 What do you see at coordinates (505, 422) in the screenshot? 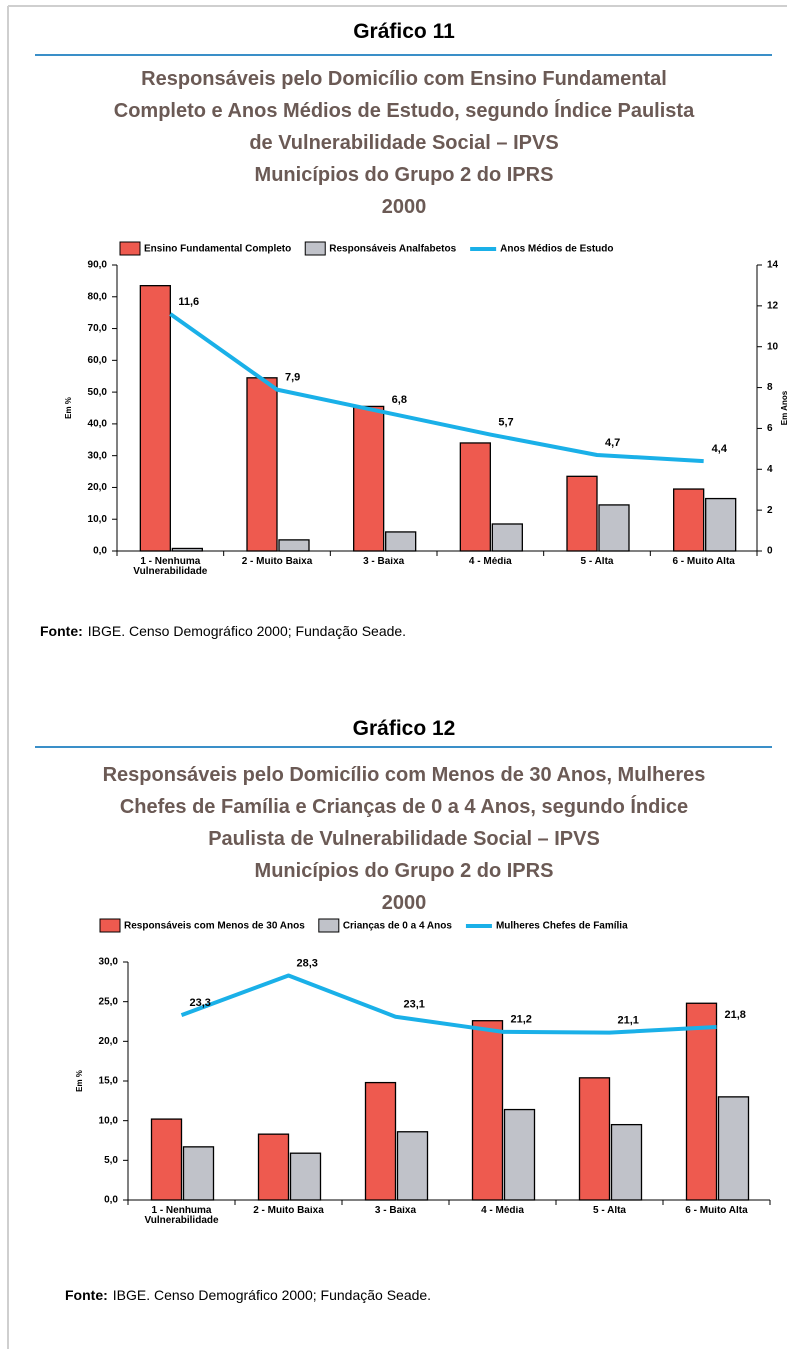
I see `data-label: 5,7` at bounding box center [505, 422].